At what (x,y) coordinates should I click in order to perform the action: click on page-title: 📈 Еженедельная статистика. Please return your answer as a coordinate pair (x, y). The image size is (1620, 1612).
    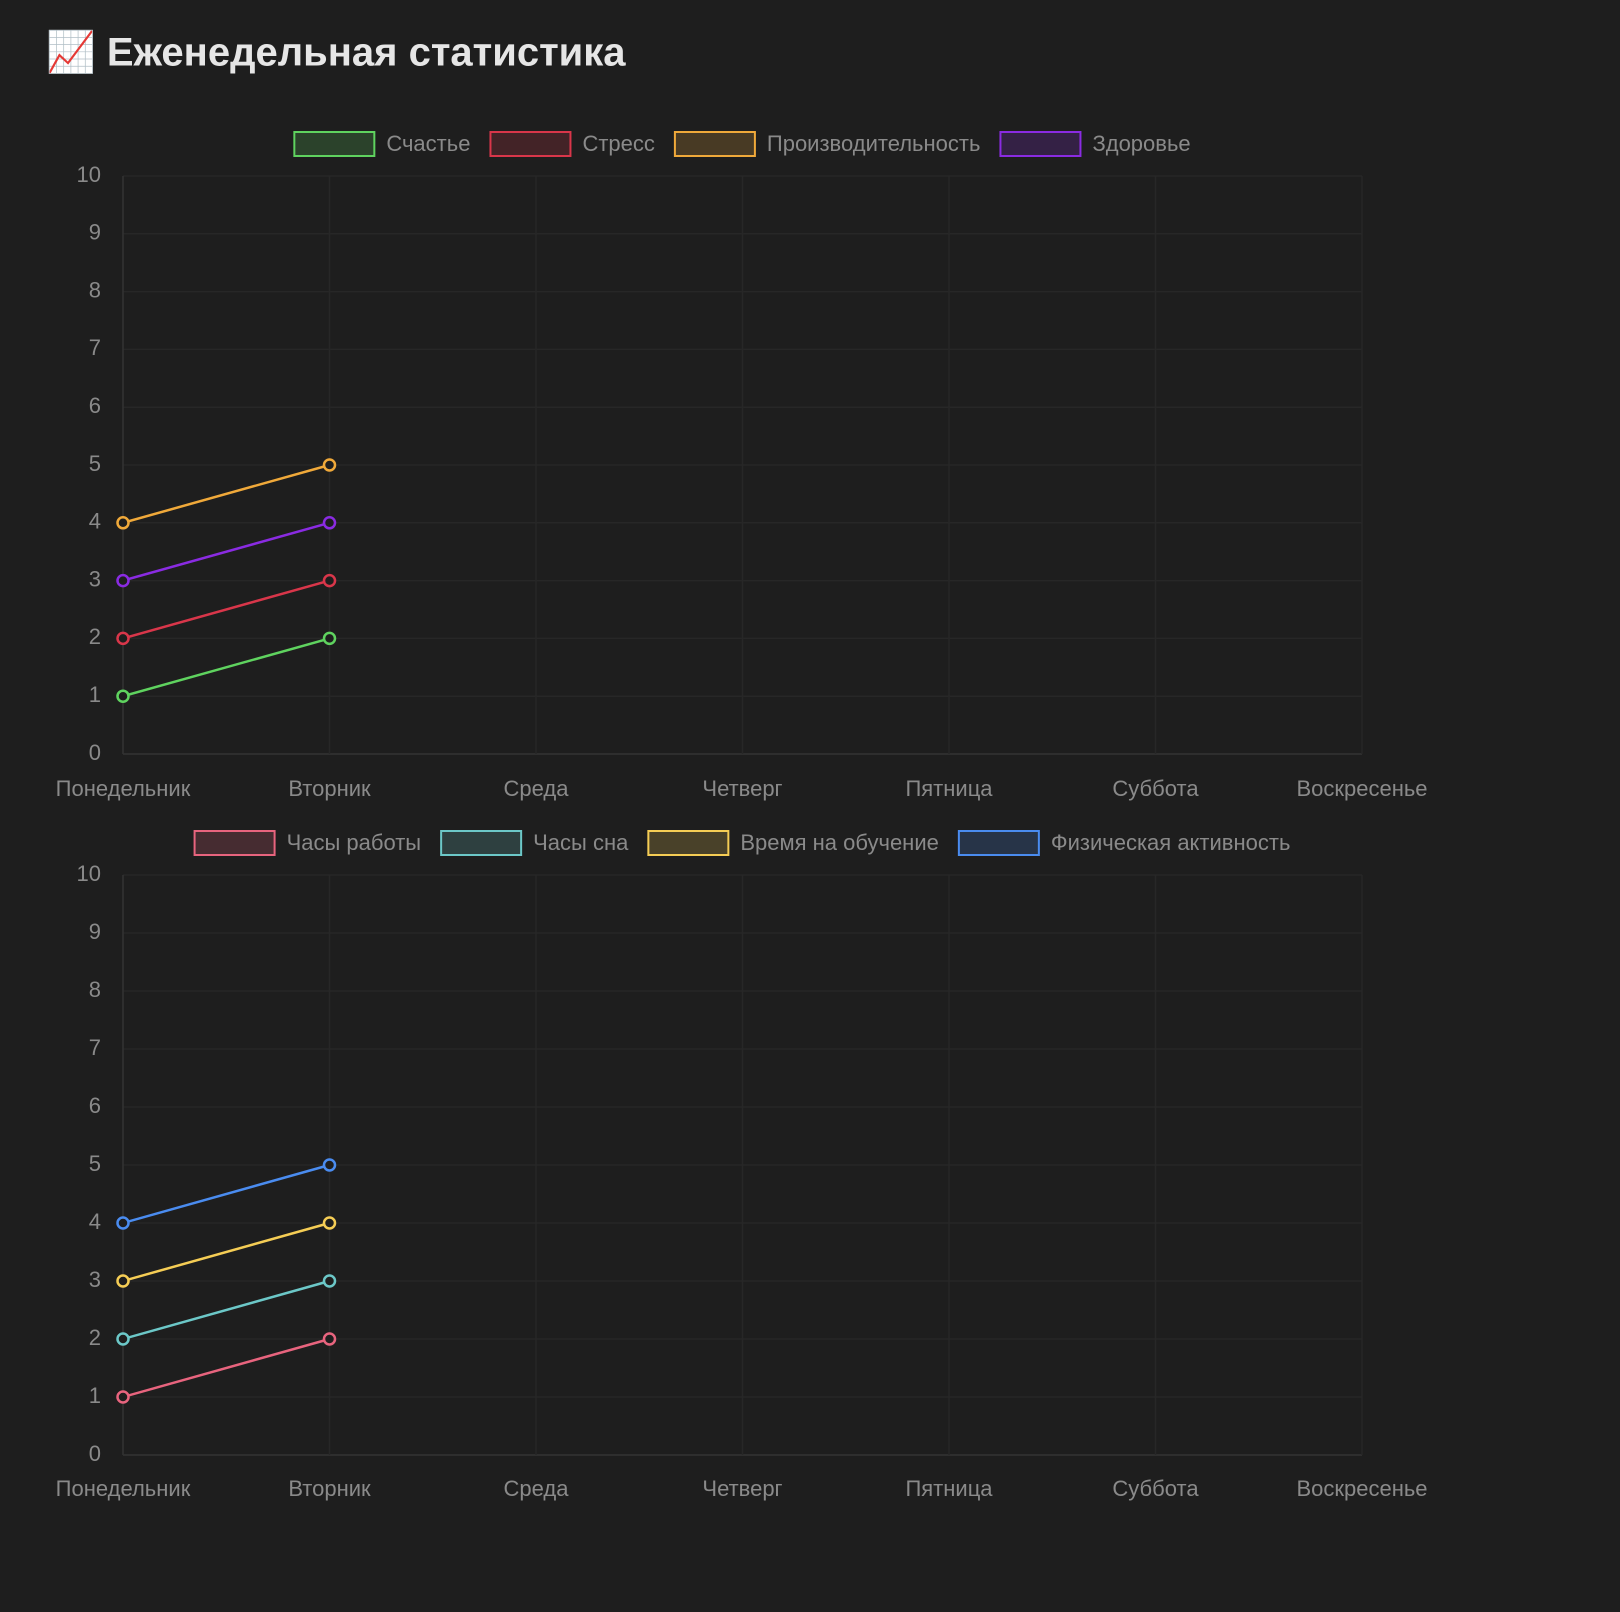
    Looking at the image, I should click on (336, 52).